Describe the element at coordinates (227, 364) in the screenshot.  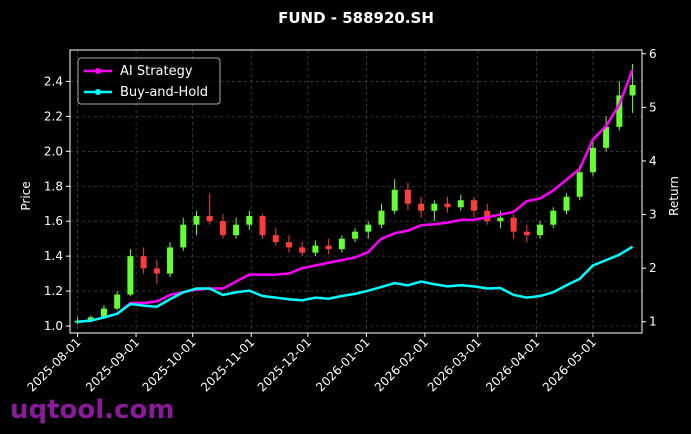
I see `x-tick-label: 2025-11-01` at that location.